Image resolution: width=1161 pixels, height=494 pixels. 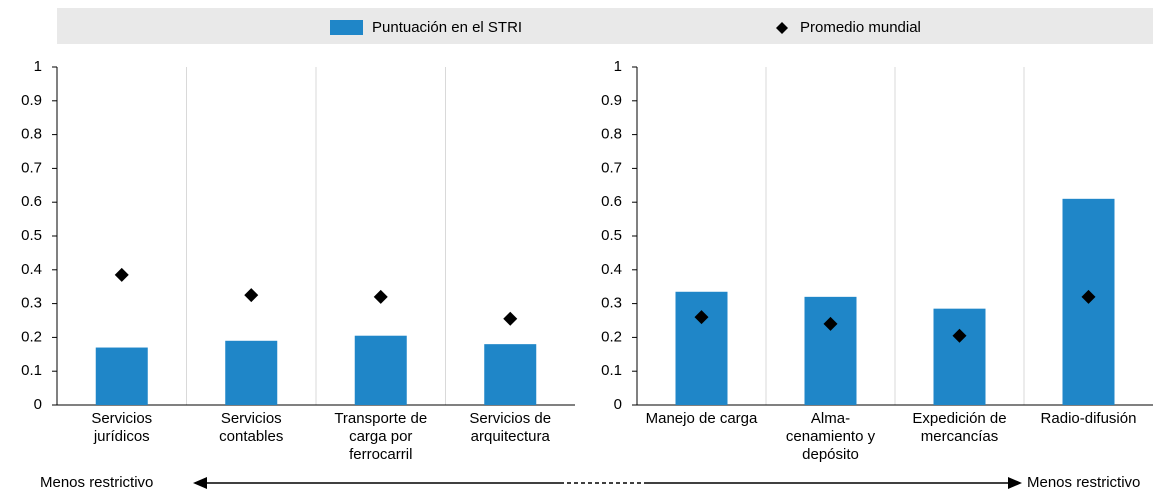 What do you see at coordinates (381, 436) in the screenshot?
I see `x-tick-label: Transporte de carga por ferrocarril` at bounding box center [381, 436].